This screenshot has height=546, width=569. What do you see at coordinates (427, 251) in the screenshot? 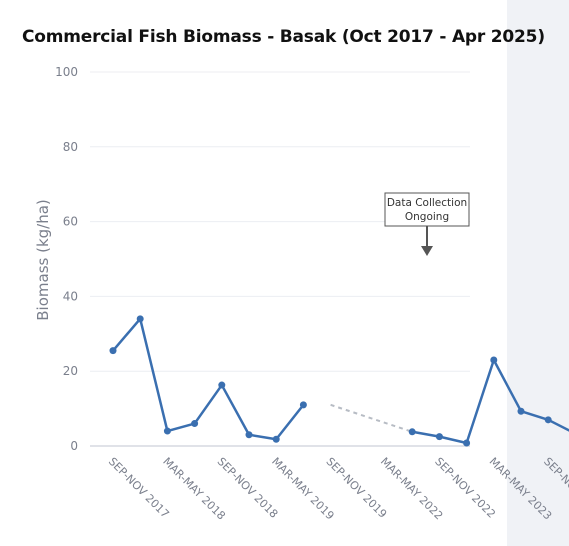
I see `annotation-arrowhead` at bounding box center [427, 251].